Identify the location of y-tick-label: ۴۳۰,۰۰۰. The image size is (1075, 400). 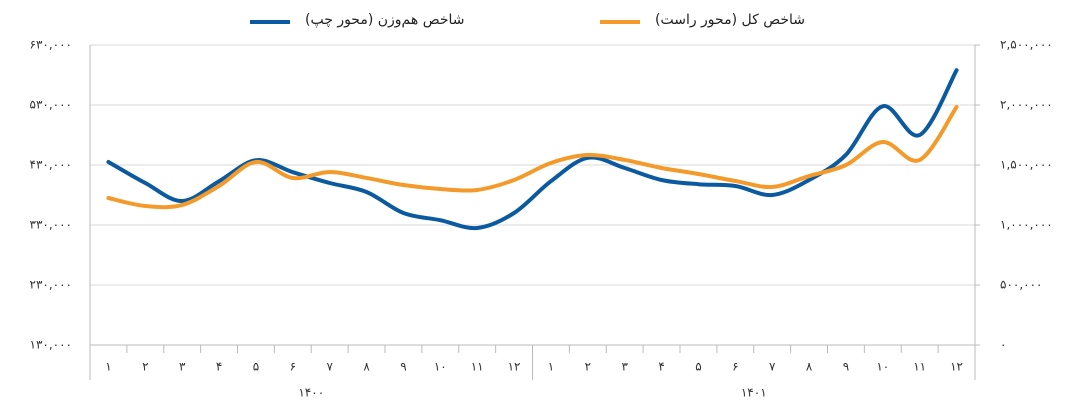
(51, 165).